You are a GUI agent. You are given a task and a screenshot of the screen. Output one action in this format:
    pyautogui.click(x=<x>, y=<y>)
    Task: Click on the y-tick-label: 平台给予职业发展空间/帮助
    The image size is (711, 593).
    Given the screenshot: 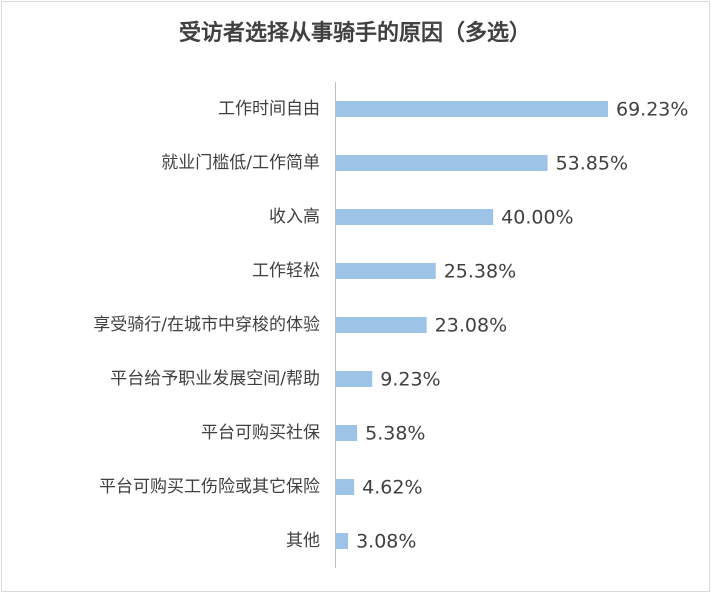 What is the action you would take?
    pyautogui.click(x=215, y=379)
    